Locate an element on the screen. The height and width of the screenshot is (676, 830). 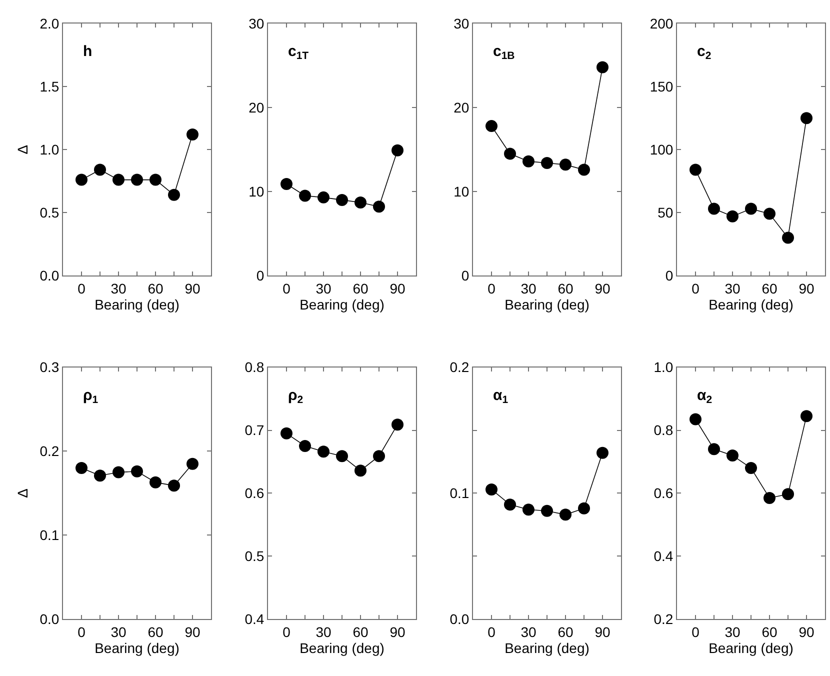
text: c$_{1B}$ is located at coordinates (504, 52).